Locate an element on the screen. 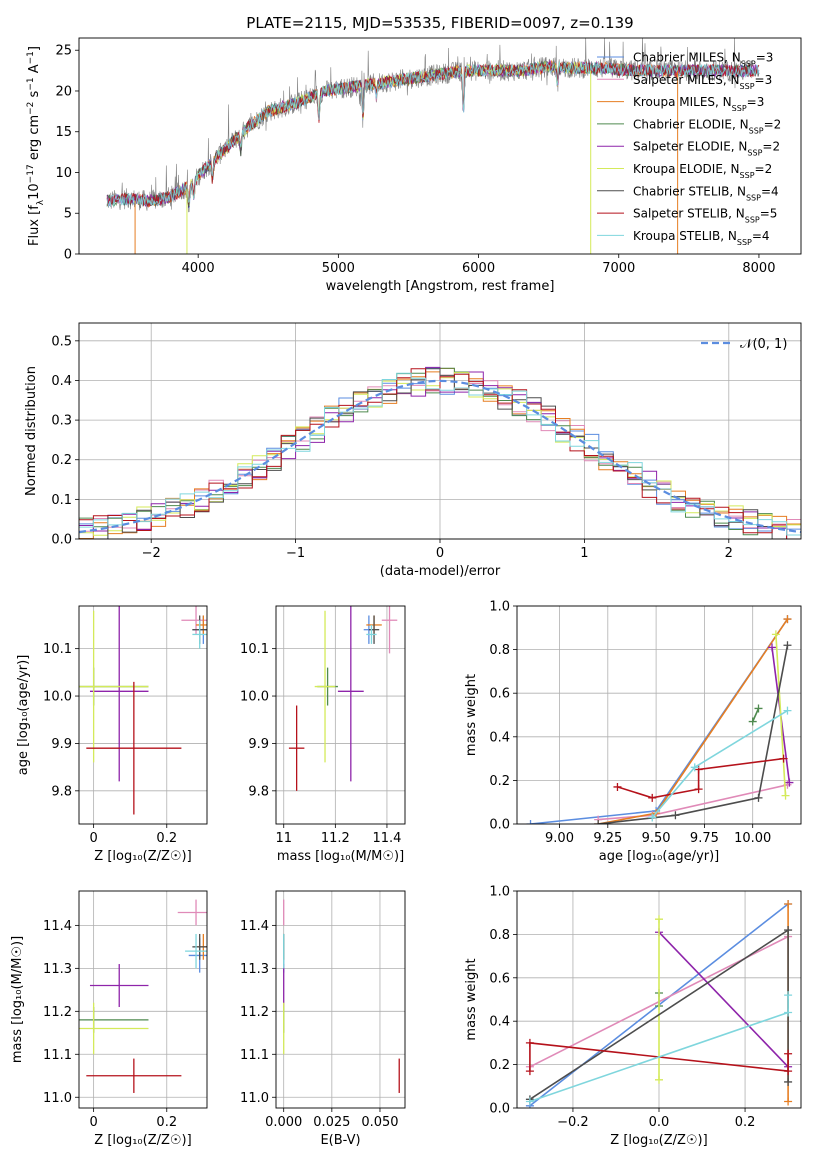 This screenshot has height=1170, width=819. x-tick-label: 0.0 is located at coordinates (659, 1122).